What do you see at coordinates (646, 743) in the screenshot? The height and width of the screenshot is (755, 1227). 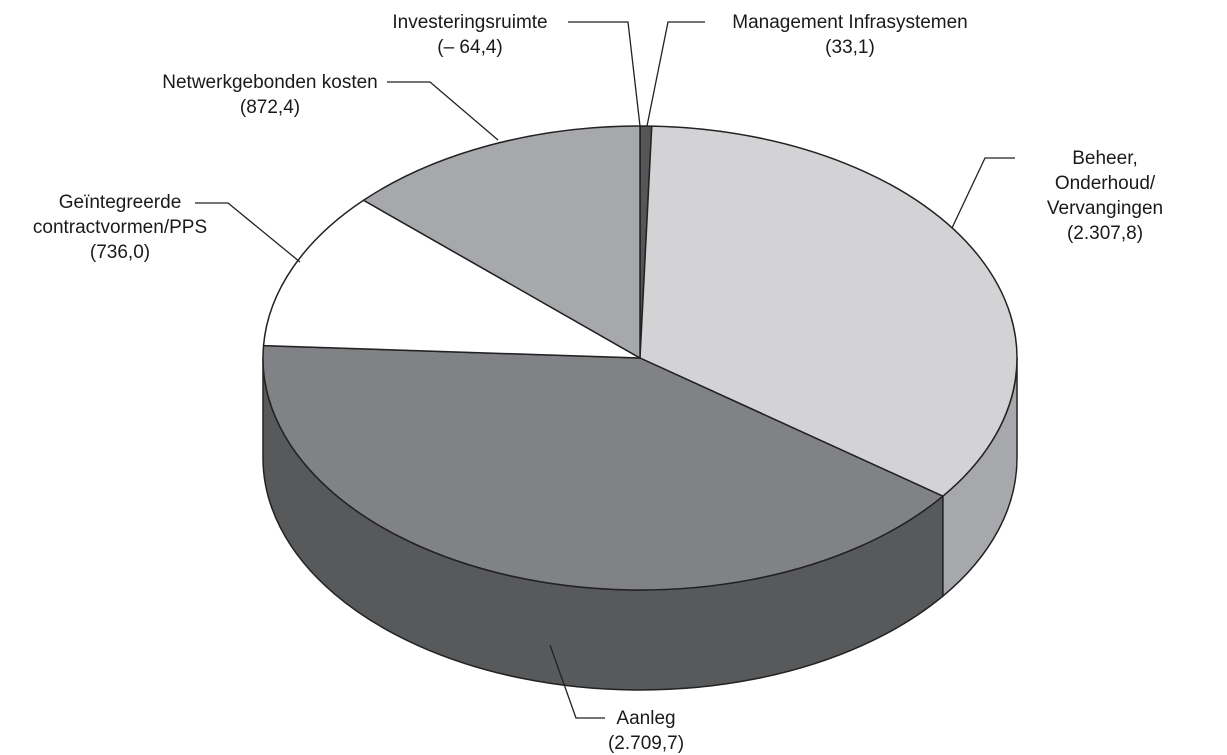 I see `value-label: (2.709,7)` at bounding box center [646, 743].